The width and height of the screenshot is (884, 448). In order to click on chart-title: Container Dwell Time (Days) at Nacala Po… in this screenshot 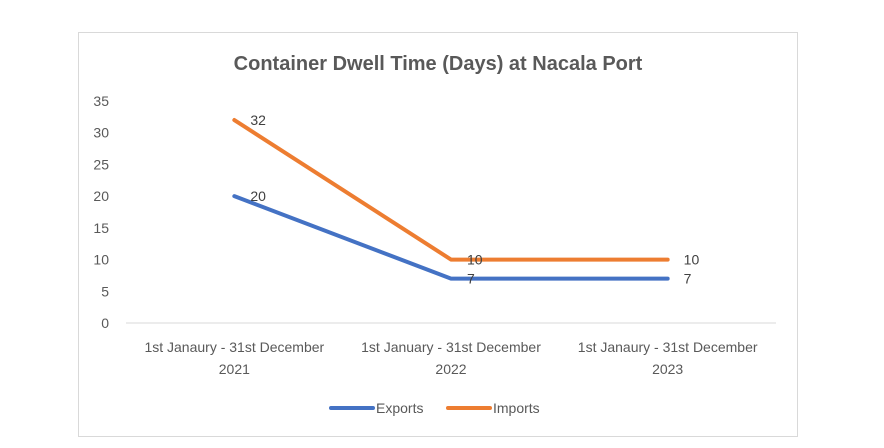, I will do `click(438, 64)`.